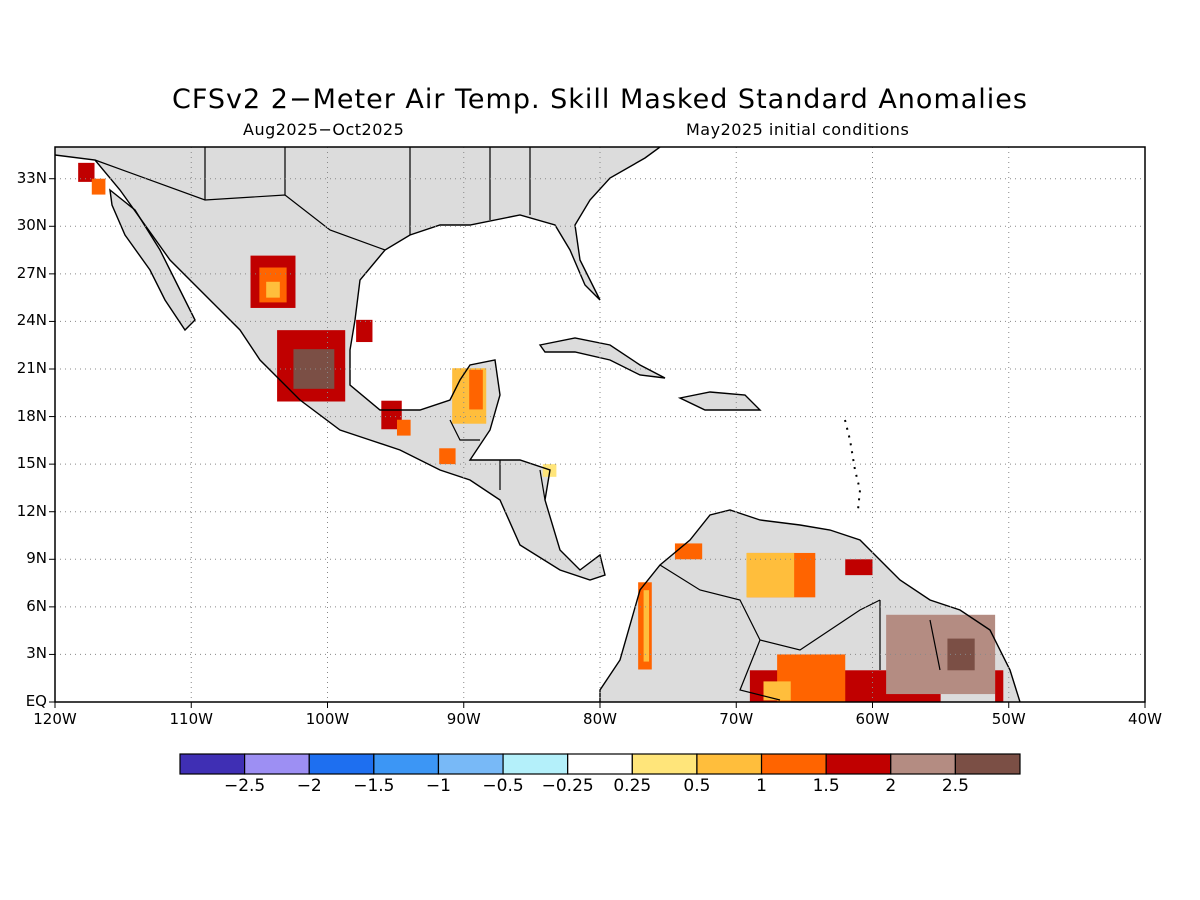  I want to click on hispaniola, so click(720, 401).